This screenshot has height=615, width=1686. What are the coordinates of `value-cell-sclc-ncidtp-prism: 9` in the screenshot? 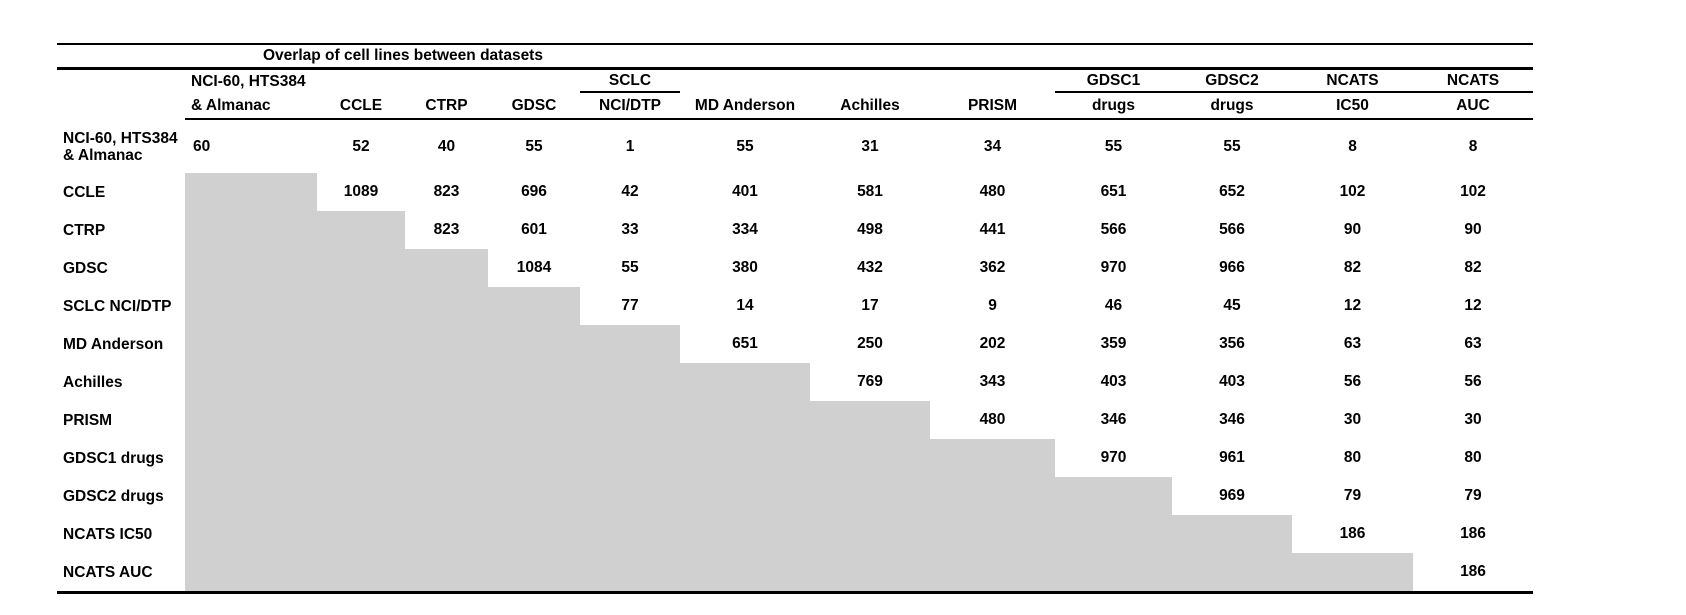 It's located at (992, 305).